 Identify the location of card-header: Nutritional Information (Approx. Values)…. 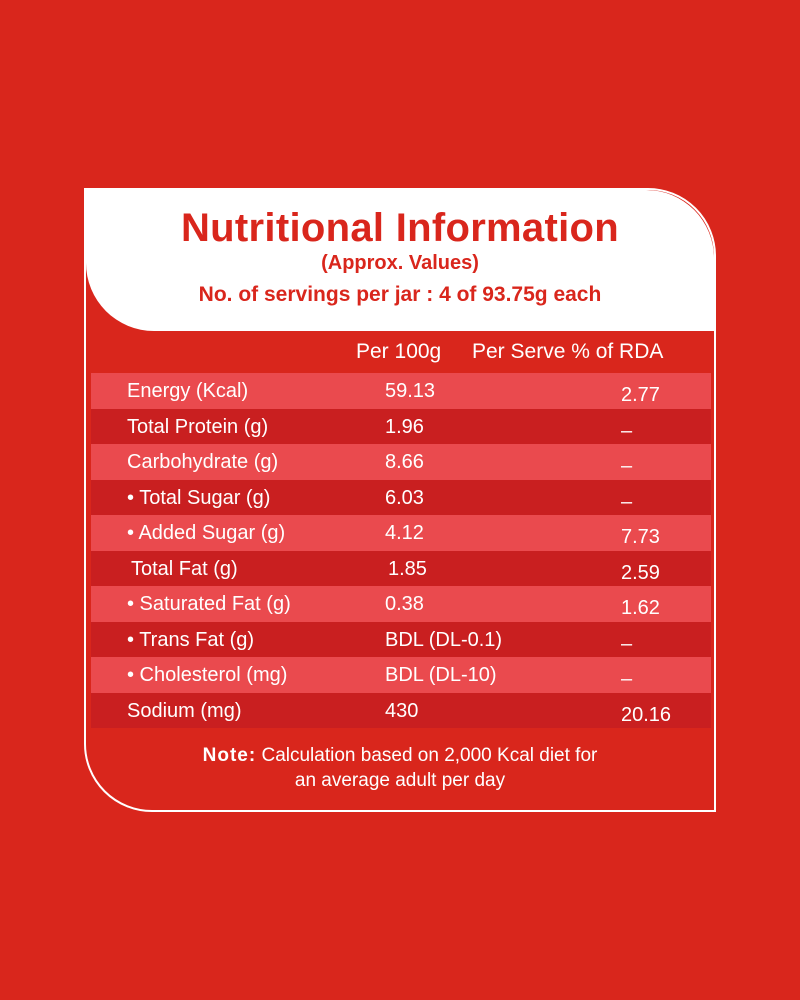
(400, 260).